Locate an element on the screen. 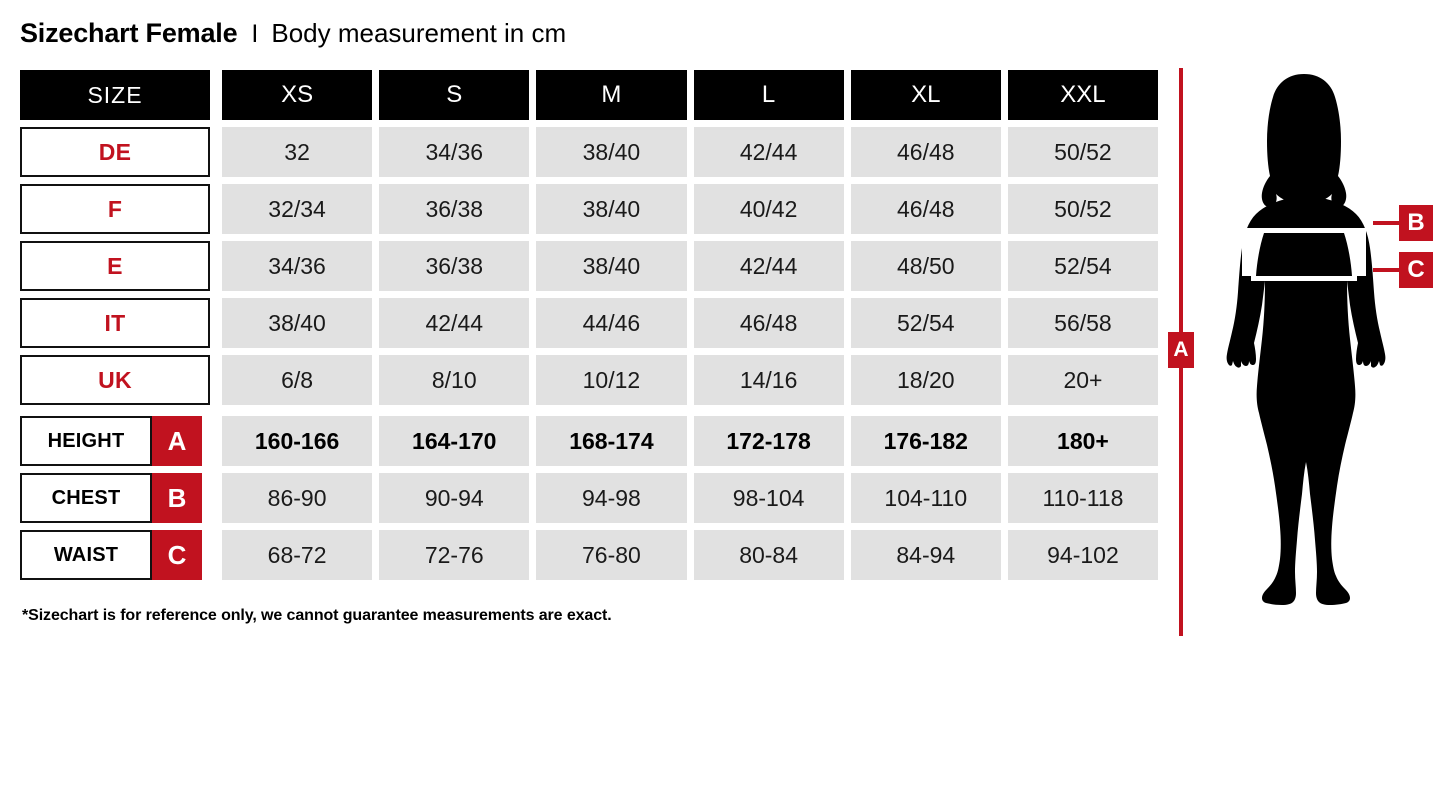 The height and width of the screenshot is (795, 1441). table-row: UK 6/8 8/10 10/12 14/16 18/20 20+ is located at coordinates (589, 380).